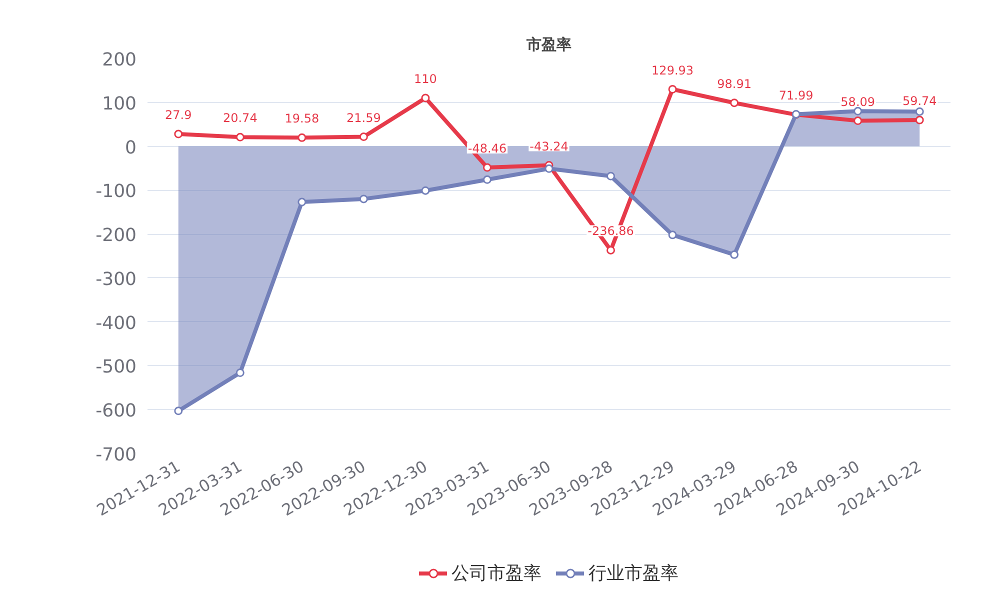  Describe the element at coordinates (178, 115) in the screenshot. I see `data-label: 27.9` at that location.